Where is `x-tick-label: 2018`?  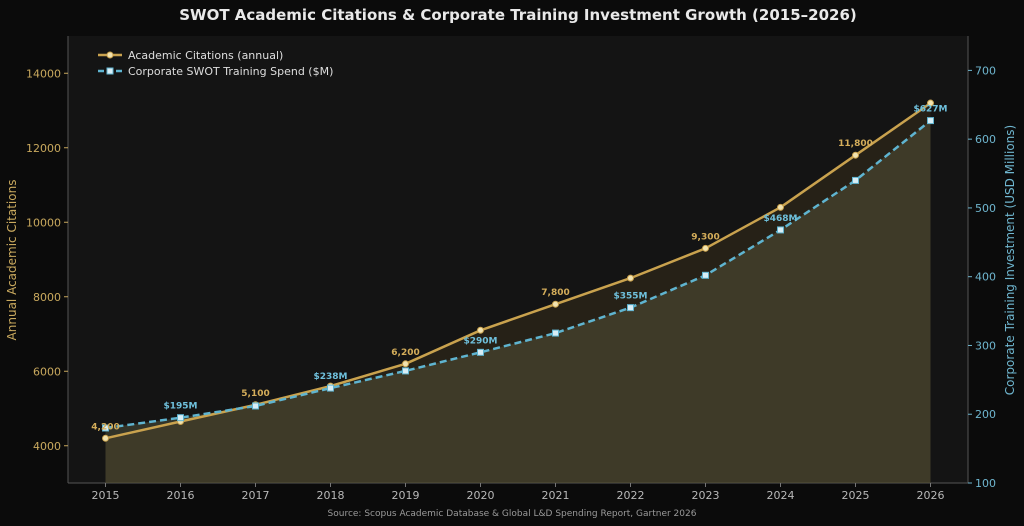
x-tick-label: 2018 is located at coordinates (331, 495).